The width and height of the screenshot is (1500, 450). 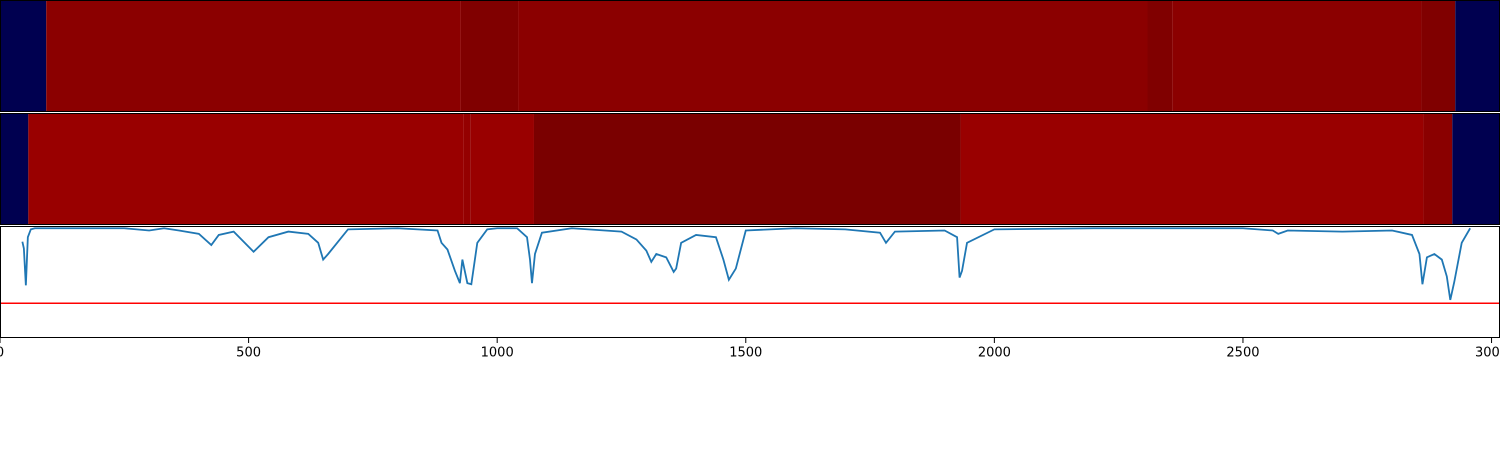 I want to click on x-tick-label: 1000, so click(x=497, y=353).